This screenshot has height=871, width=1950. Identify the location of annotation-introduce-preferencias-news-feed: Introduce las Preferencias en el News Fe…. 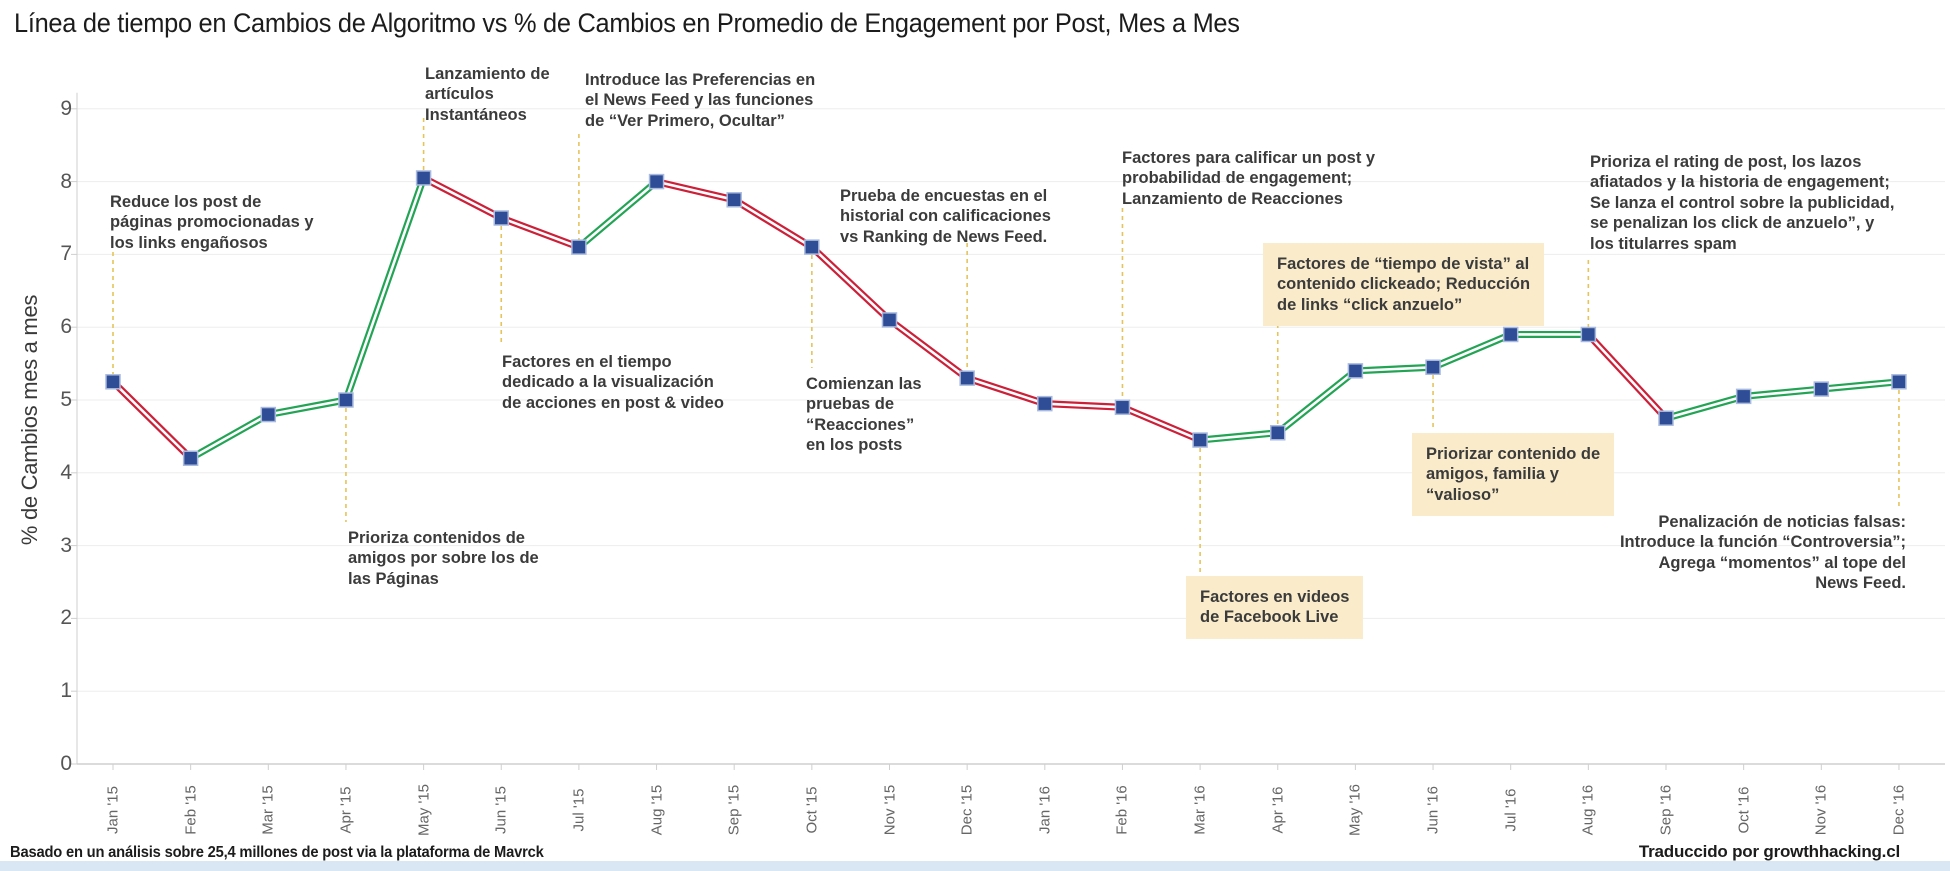
(700, 100).